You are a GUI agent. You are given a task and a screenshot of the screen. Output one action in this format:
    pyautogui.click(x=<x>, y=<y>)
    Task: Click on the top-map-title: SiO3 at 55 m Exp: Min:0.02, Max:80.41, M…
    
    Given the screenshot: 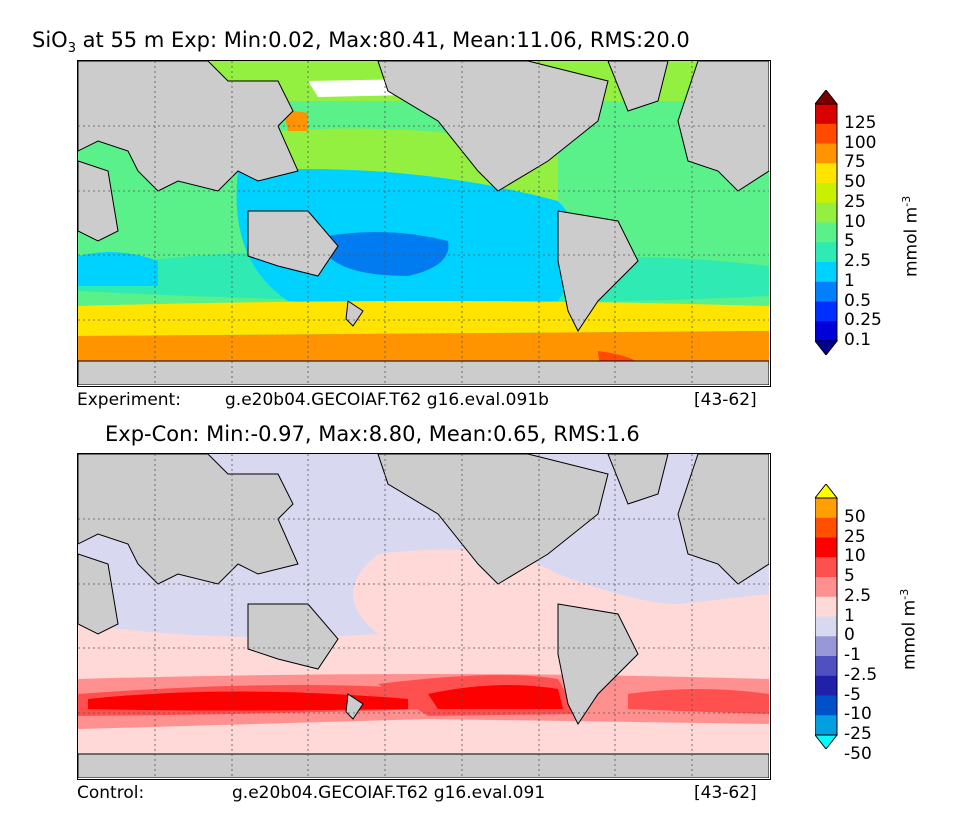 What is the action you would take?
    pyautogui.click(x=361, y=42)
    